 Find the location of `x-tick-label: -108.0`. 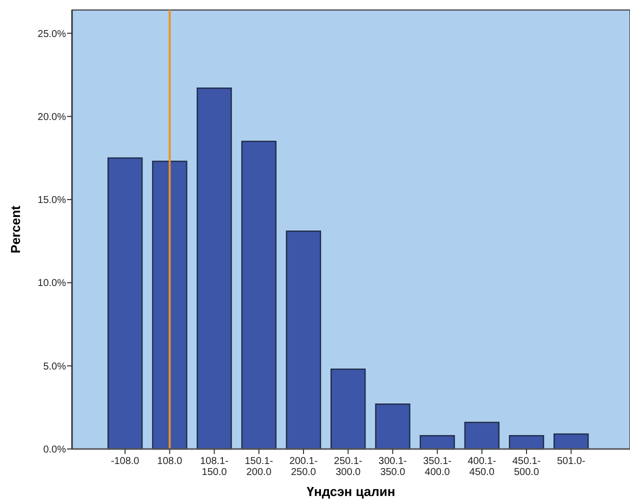

x-tick-label: -108.0 is located at coordinates (125, 461).